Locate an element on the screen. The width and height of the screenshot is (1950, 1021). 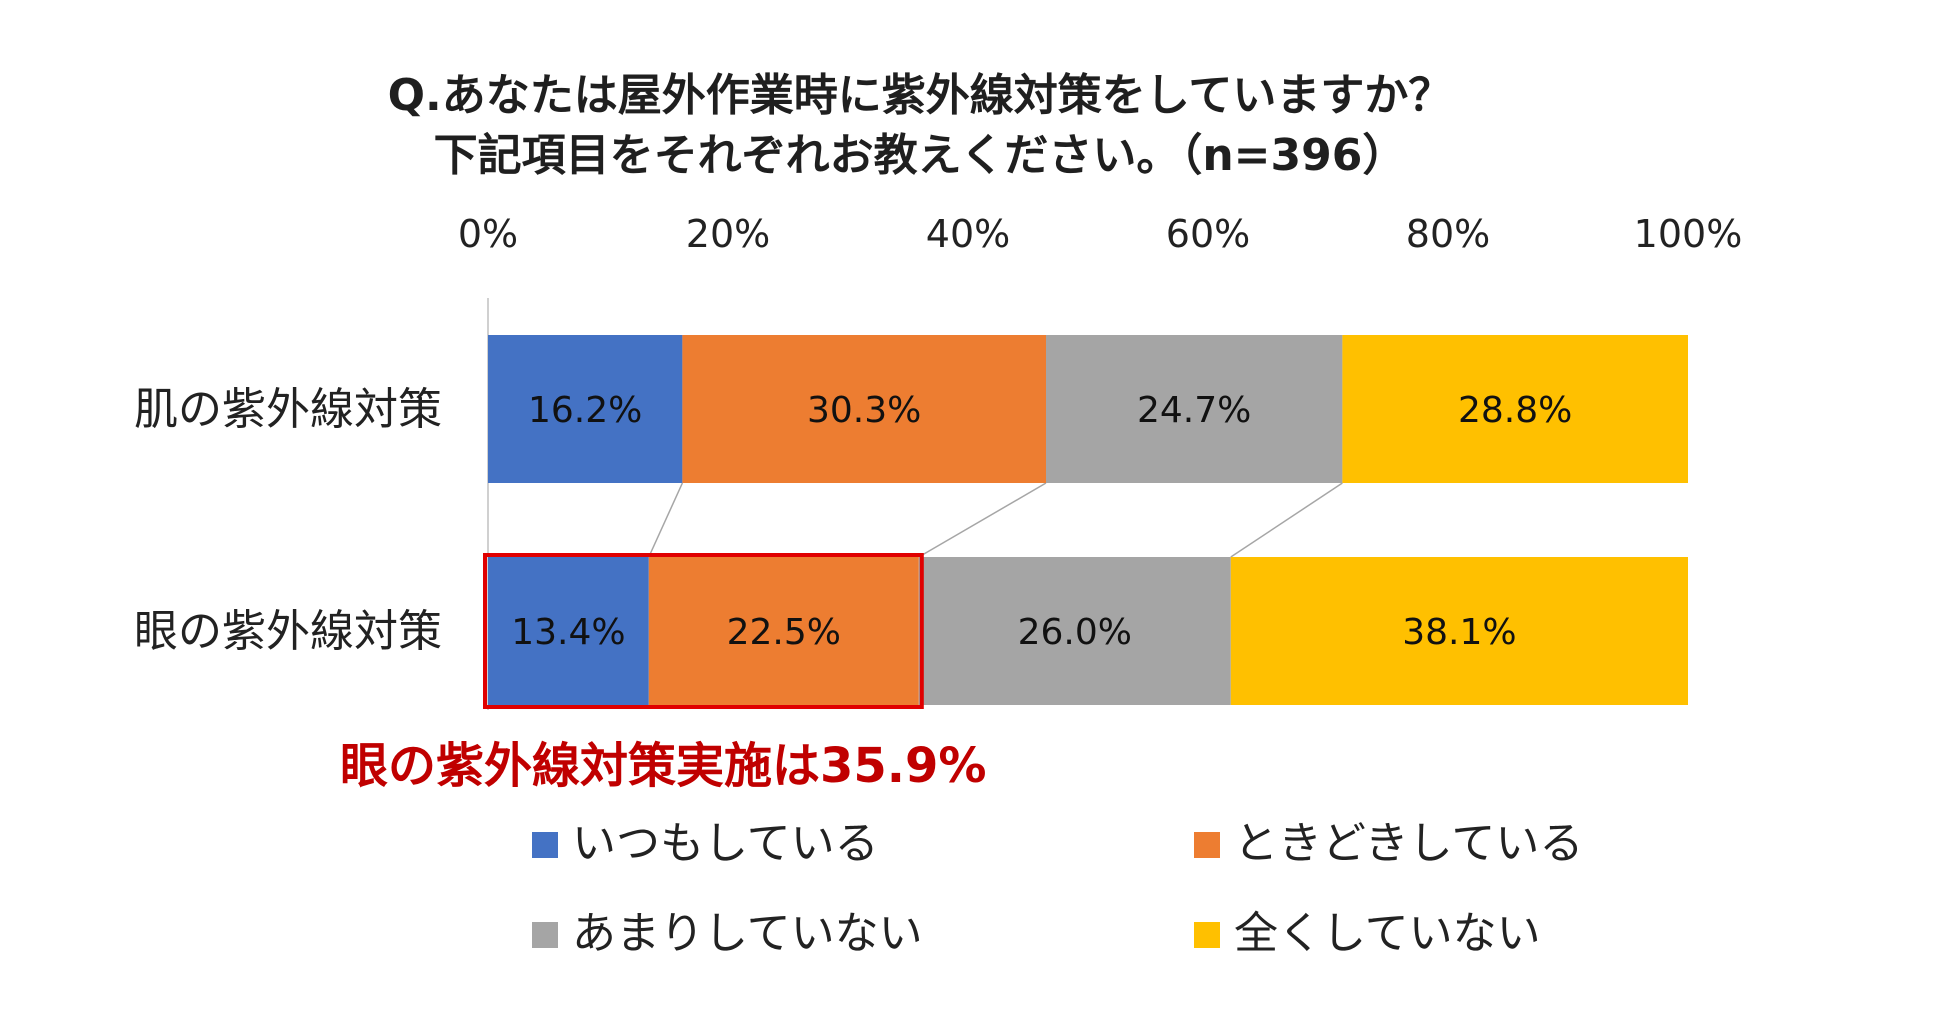
data-label: 30.3% is located at coordinates (864, 410).